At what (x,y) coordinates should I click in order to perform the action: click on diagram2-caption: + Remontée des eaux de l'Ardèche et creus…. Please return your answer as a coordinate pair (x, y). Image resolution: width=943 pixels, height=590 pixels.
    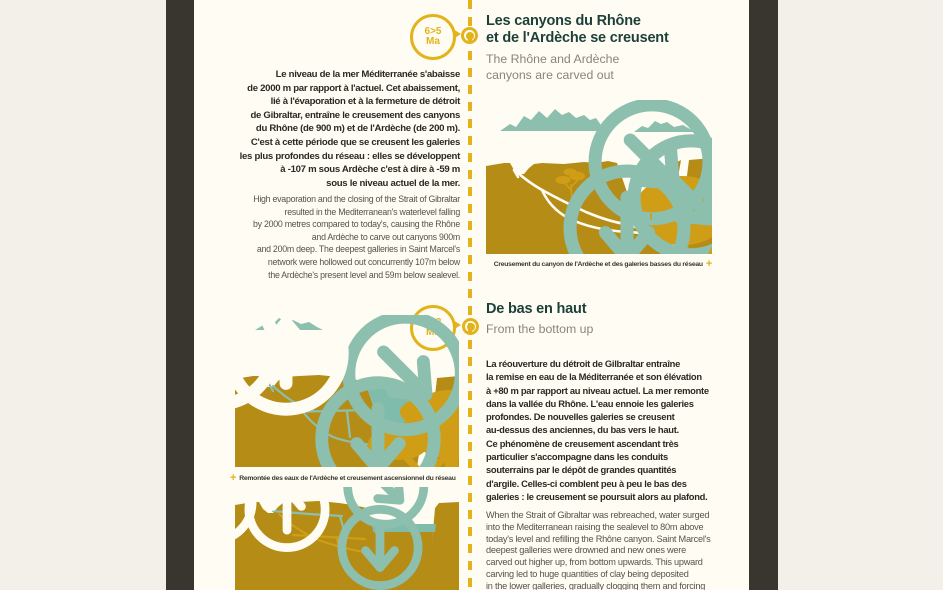
    Looking at the image, I should click on (349, 478).